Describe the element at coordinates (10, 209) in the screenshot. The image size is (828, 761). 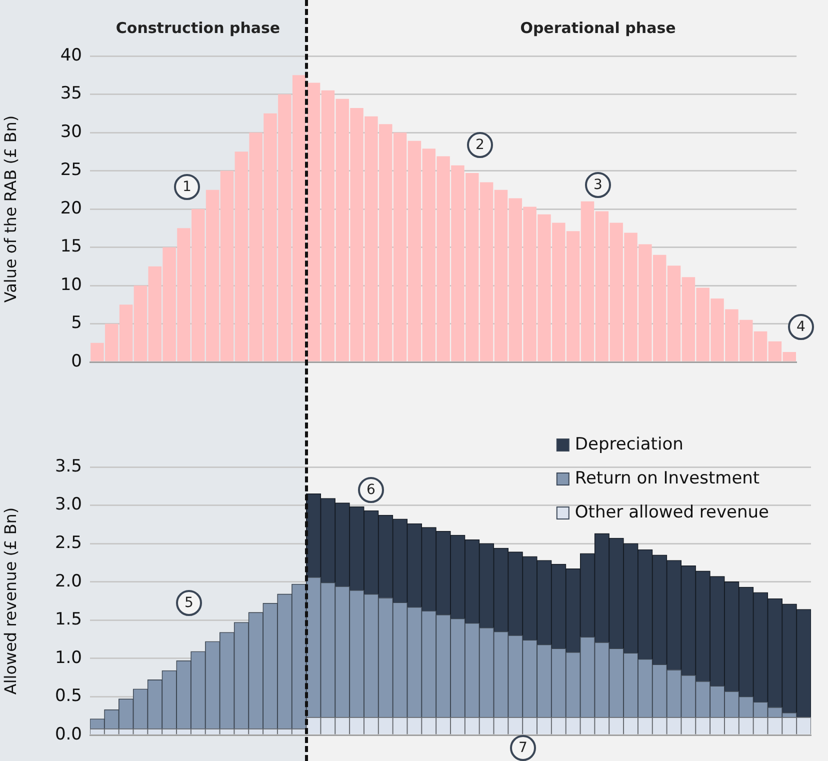
I see `y-axis-title: Value of the RAB (£ Bn)` at that location.